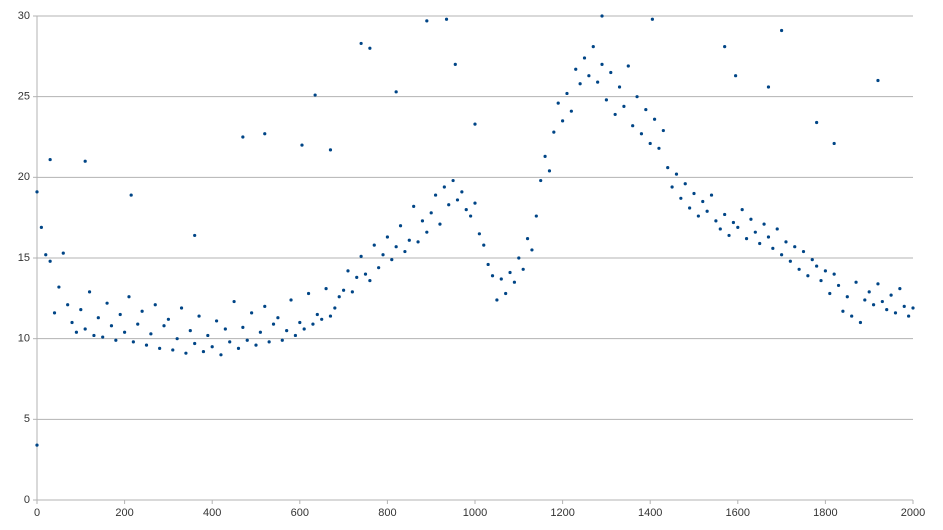 The image size is (943, 530). I want to click on x-tick-label: 2000, so click(913, 513).